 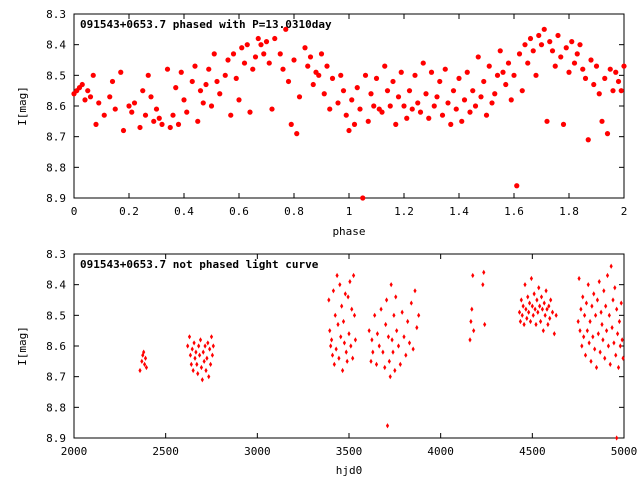 I want to click on x-tick-label: 3000, so click(x=257, y=451).